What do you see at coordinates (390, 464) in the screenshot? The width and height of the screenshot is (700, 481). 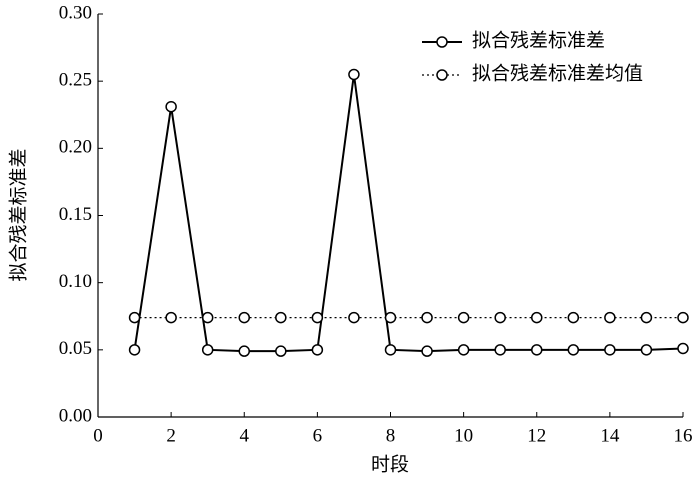 I see `x-axis-label: 时段` at bounding box center [390, 464].